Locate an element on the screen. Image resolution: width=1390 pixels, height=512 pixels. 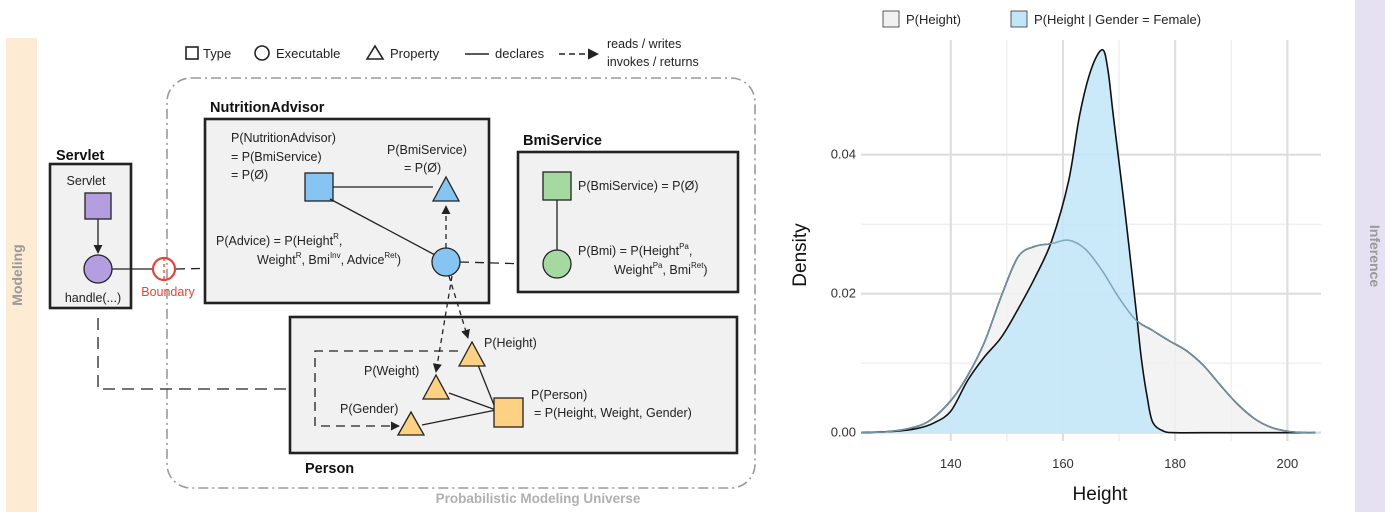
nutrition-type-label-3: = P(Ø) is located at coordinates (249, 175).